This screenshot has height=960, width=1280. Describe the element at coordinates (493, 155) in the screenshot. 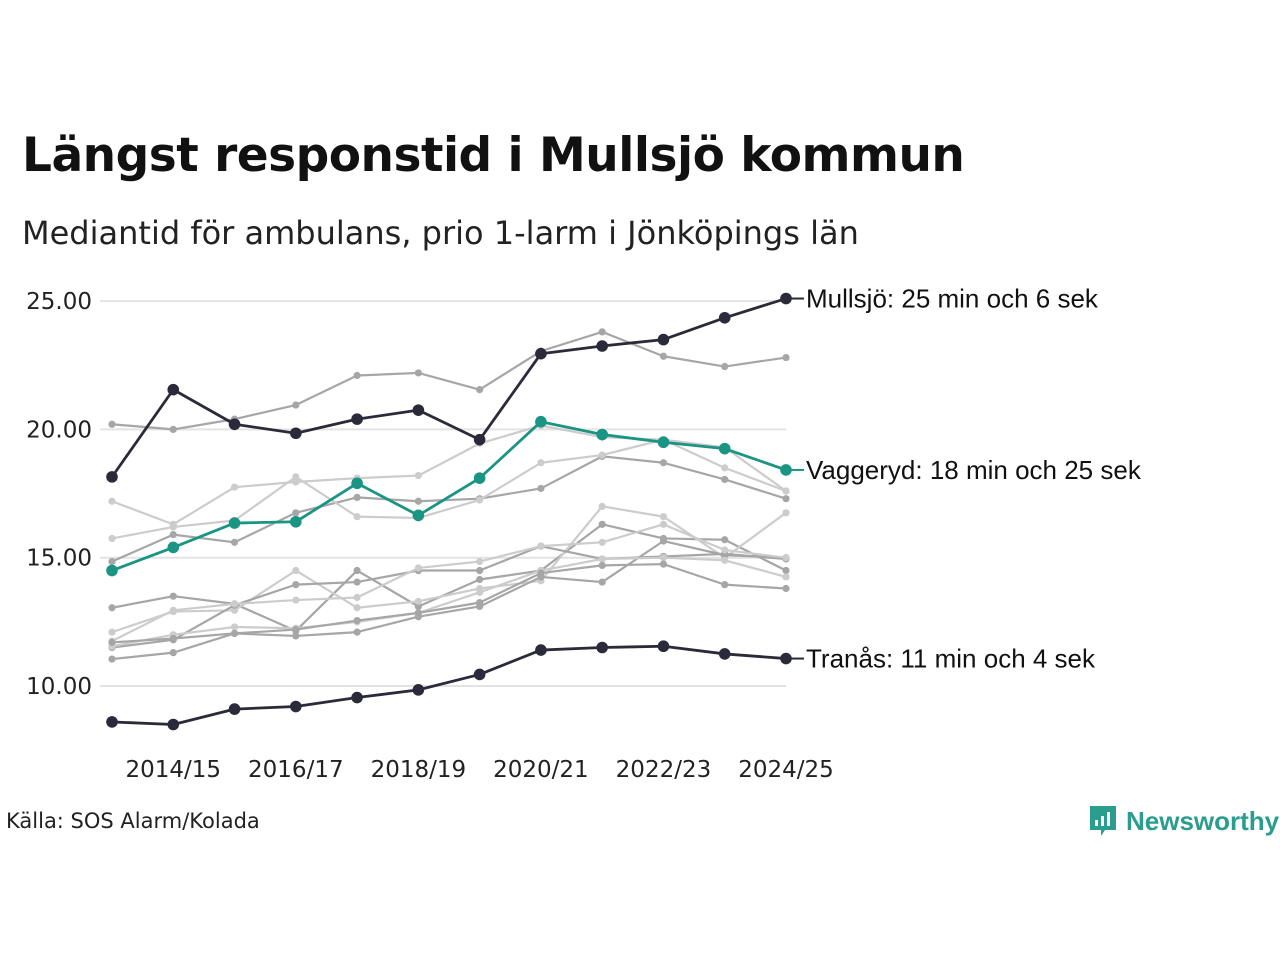

I see `chart-title: Längst responstid i Mullsjö kommun` at that location.